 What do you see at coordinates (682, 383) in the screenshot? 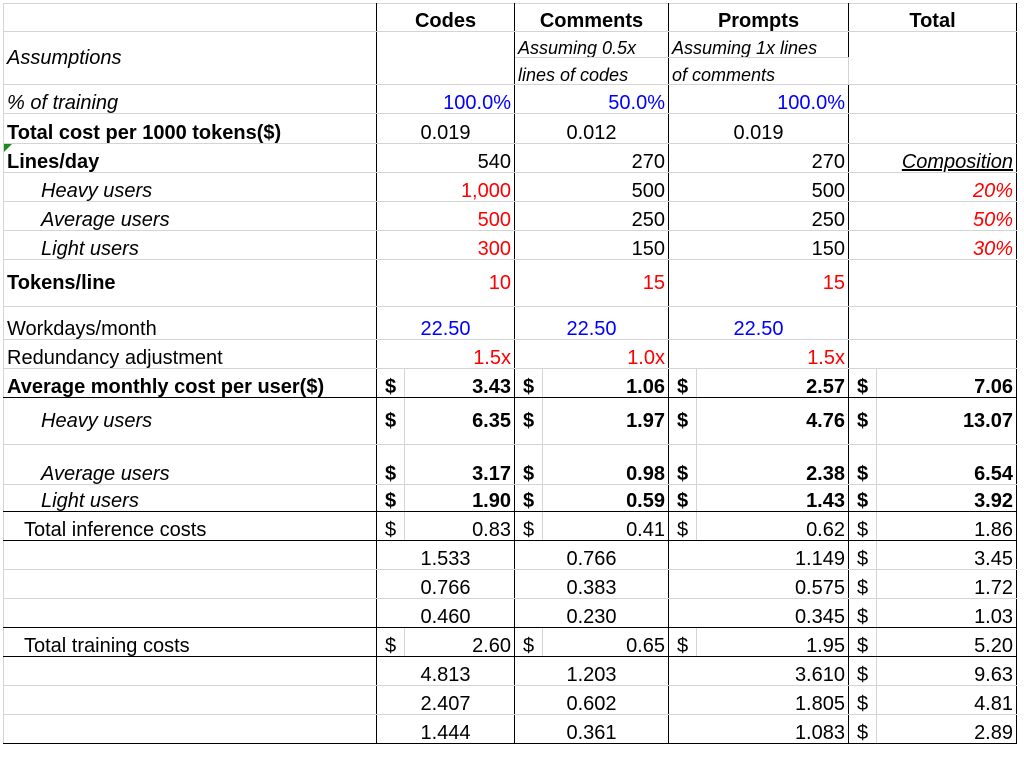
I see `avg-monthly-prompts-currency: $` at bounding box center [682, 383].